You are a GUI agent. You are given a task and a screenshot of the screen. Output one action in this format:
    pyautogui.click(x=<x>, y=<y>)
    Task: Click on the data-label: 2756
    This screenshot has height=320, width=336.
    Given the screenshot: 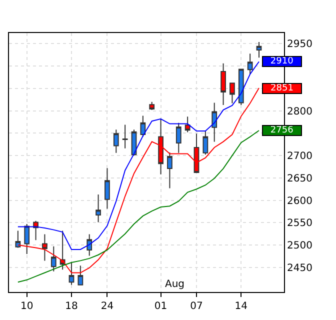 What is the action you would take?
    pyautogui.click(x=282, y=131)
    